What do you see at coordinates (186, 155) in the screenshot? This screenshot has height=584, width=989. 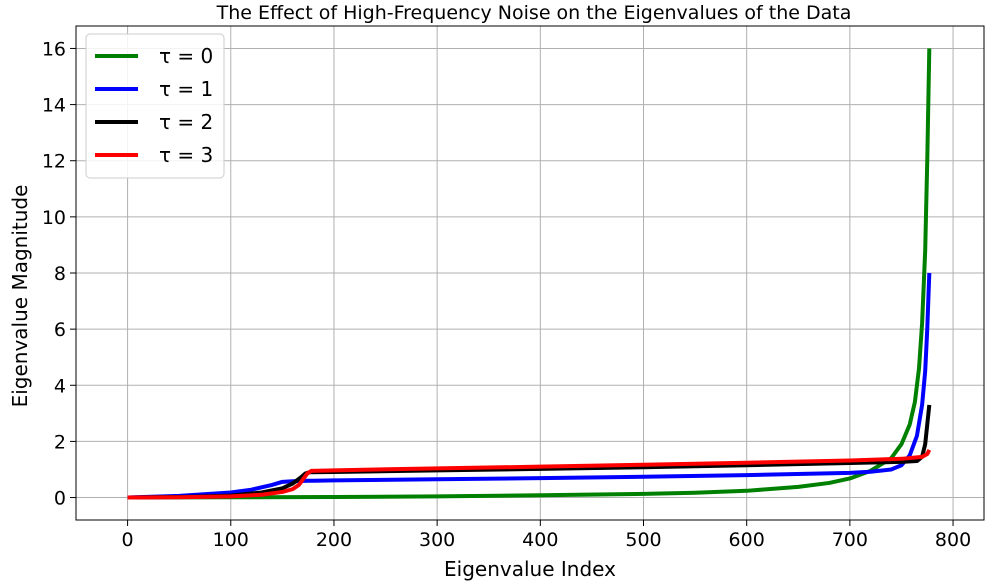 I see `legend-label: τ = 3` at bounding box center [186, 155].